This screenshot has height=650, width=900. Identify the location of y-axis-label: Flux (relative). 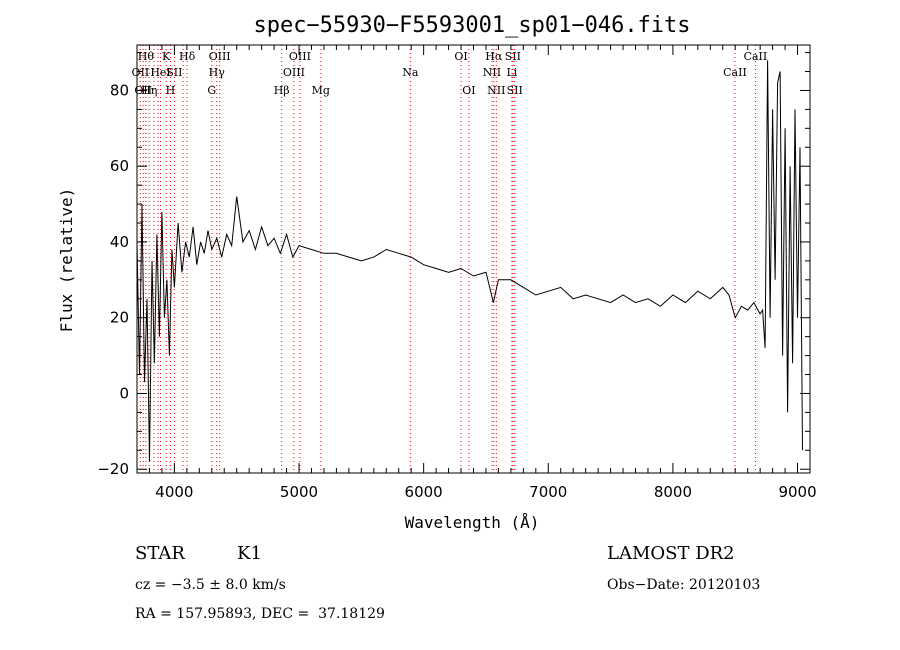
(66, 260).